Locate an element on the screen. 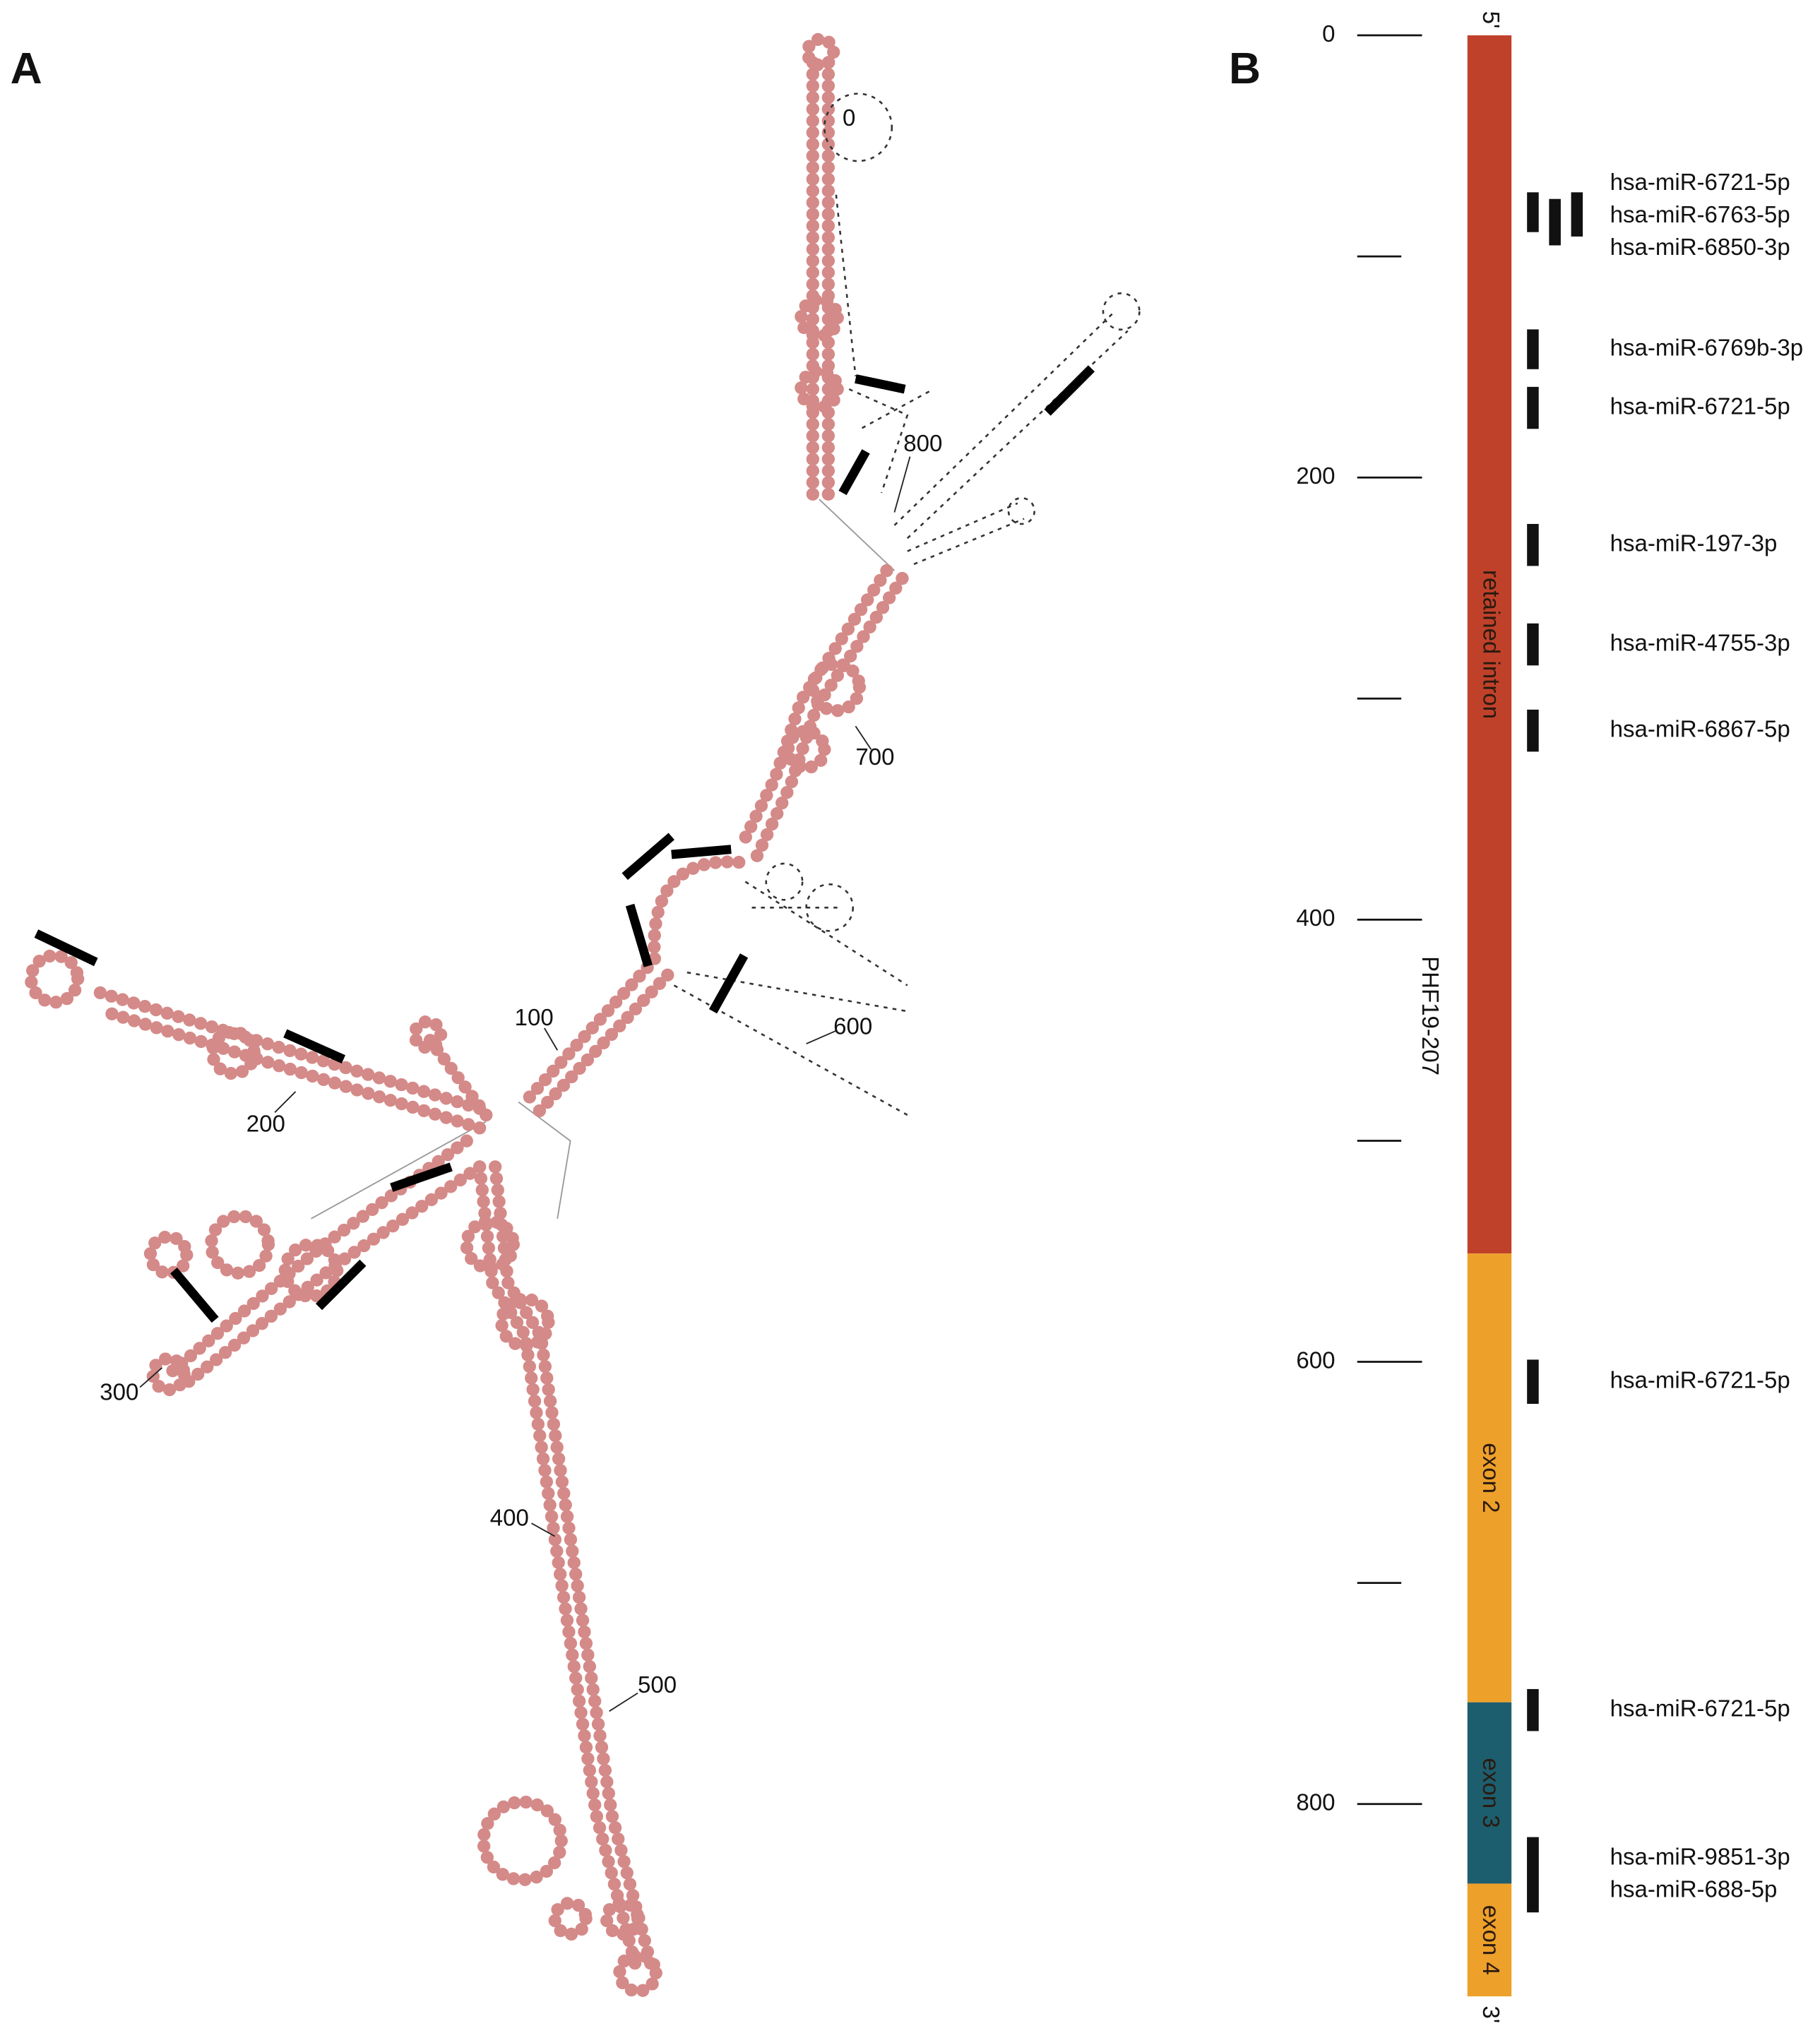 This screenshot has height=2033, width=1820. backbone-link is located at coordinates (603, 860).